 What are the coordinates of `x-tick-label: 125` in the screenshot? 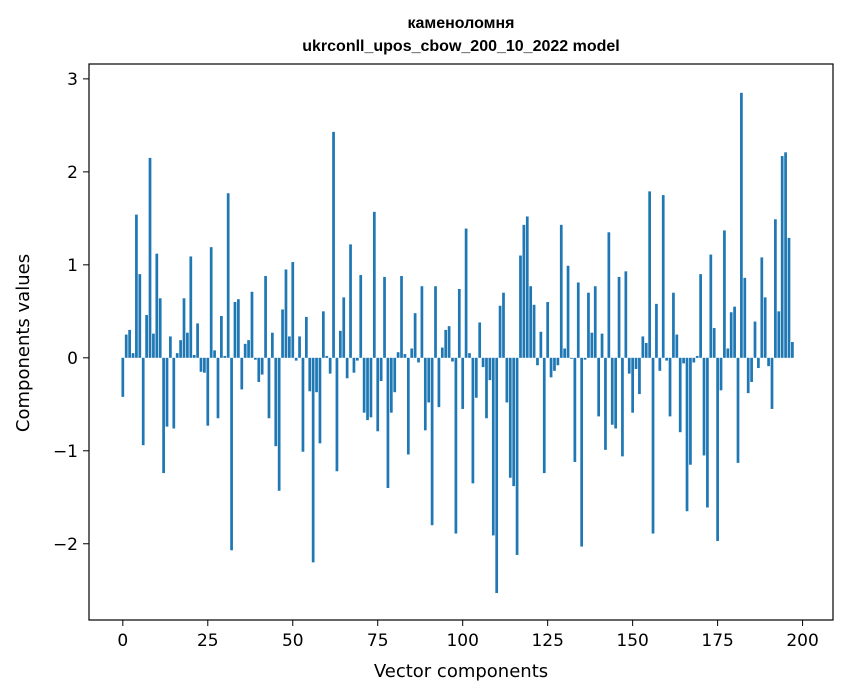 It's located at (547, 641).